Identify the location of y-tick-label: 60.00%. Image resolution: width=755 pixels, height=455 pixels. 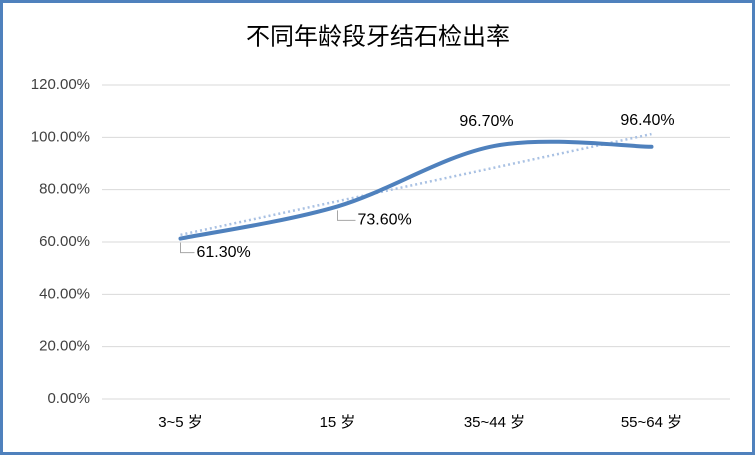
(64, 241).